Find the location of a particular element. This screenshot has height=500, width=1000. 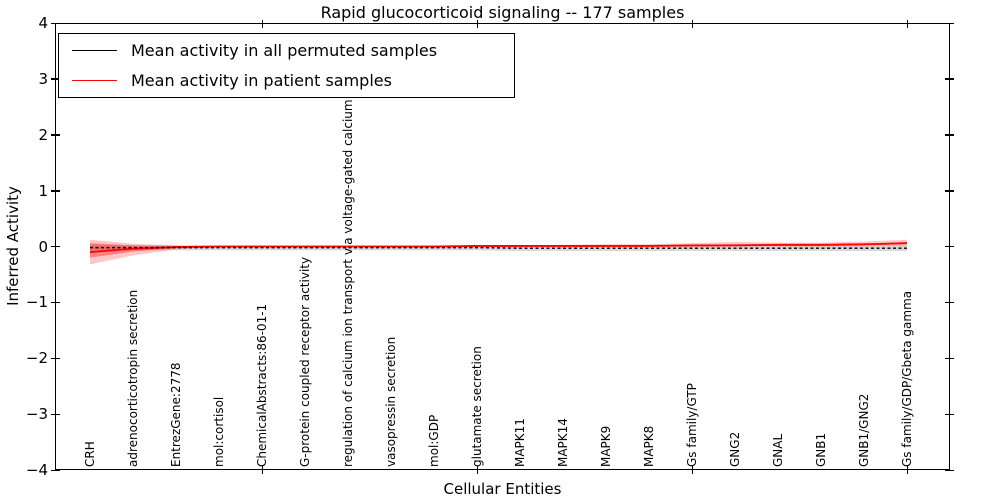

patient-line-sample is located at coordinates (94, 80).